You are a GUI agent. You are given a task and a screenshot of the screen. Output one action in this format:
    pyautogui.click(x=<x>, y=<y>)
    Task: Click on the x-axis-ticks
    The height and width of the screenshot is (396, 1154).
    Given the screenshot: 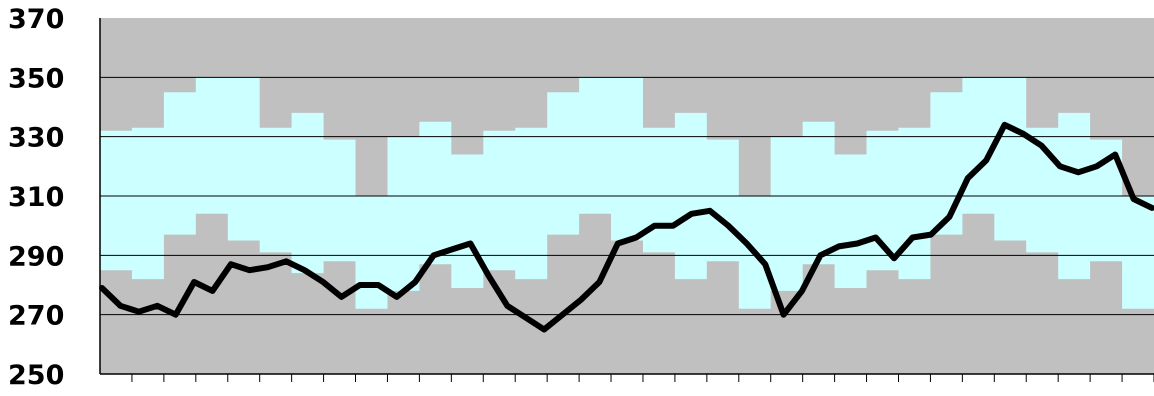 What is the action you would take?
    pyautogui.click(x=642, y=378)
    